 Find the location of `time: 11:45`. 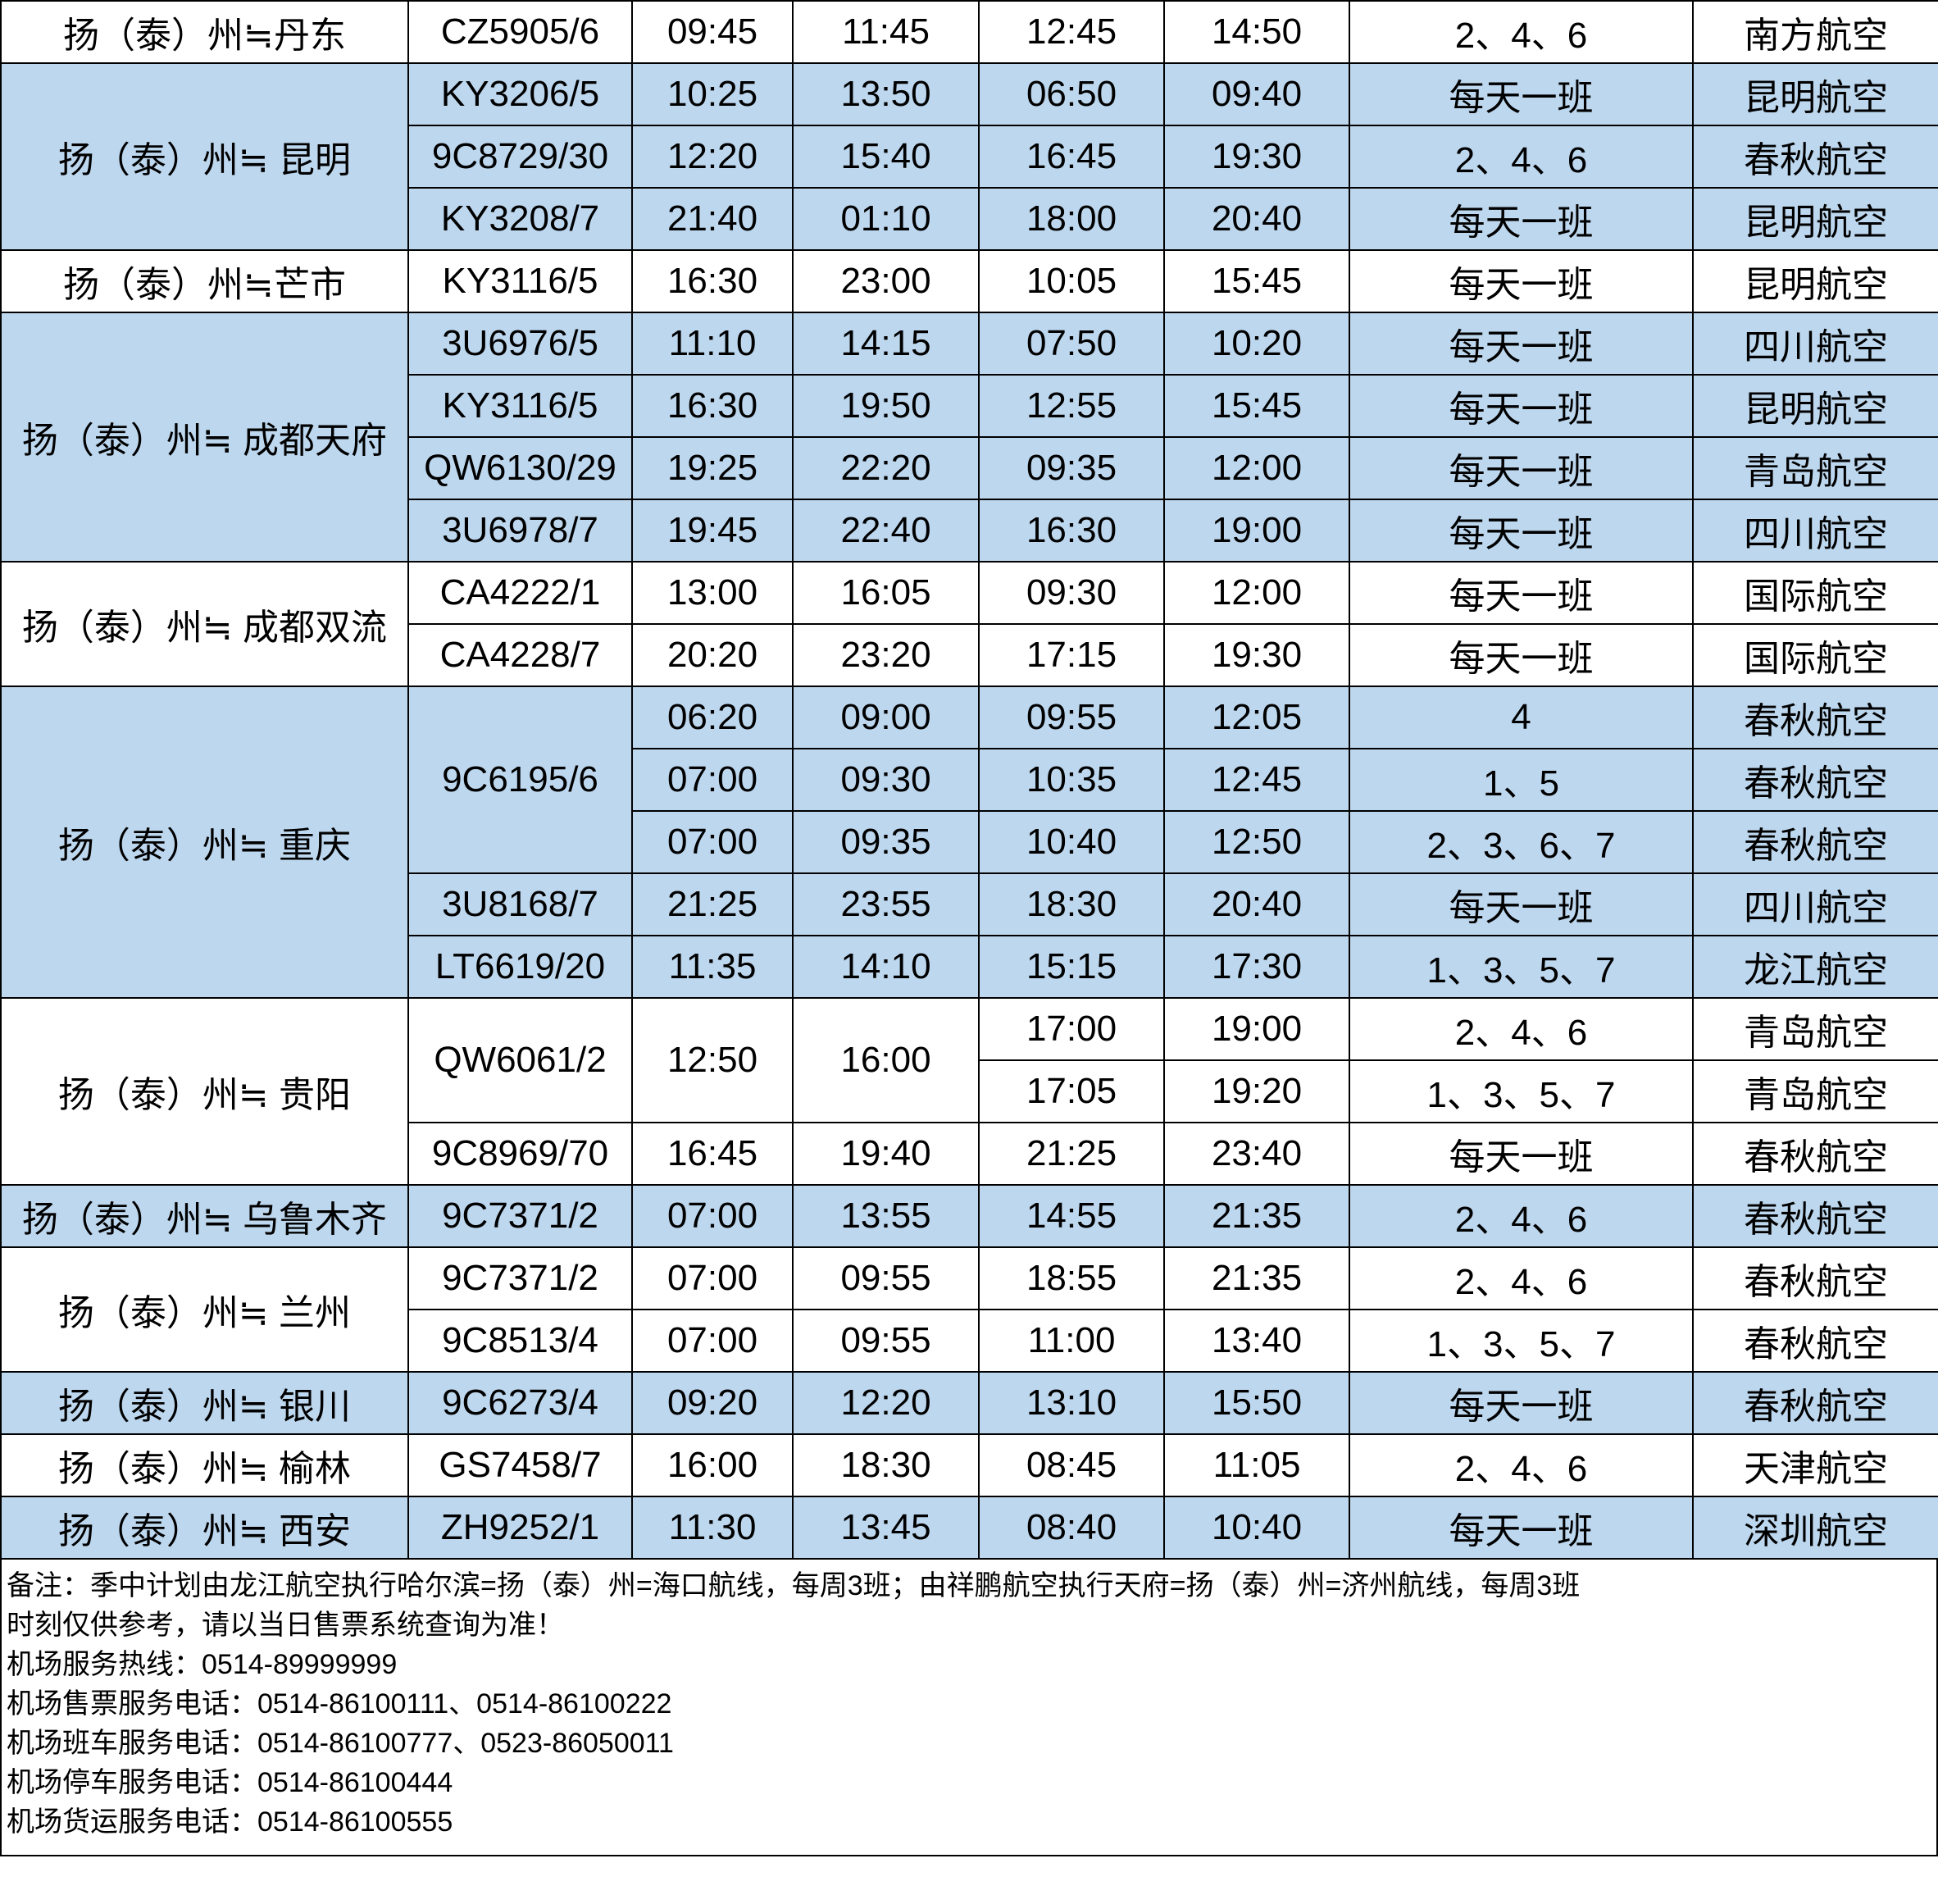

time: 11:45 is located at coordinates (886, 32).